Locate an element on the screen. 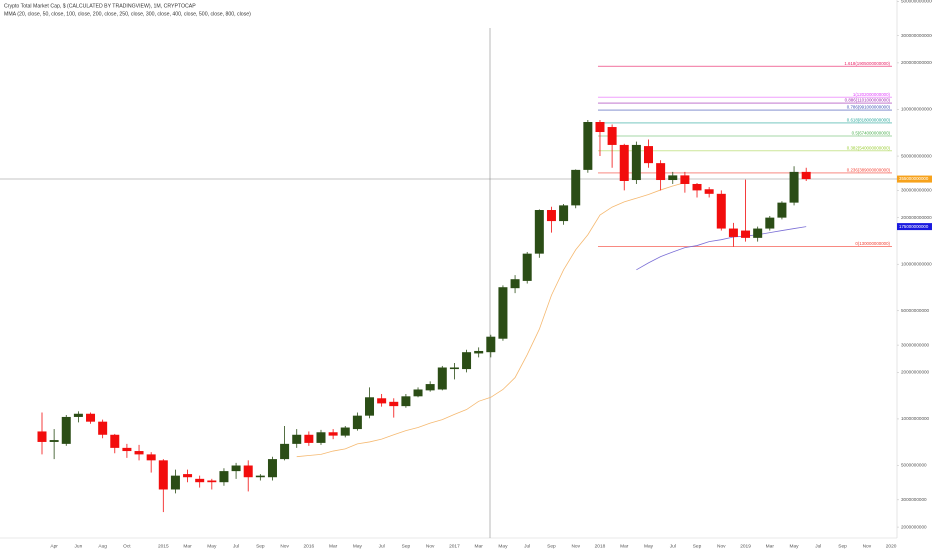 This screenshot has width=932, height=550. y-tick-label: 3000000000 is located at coordinates (914, 499).